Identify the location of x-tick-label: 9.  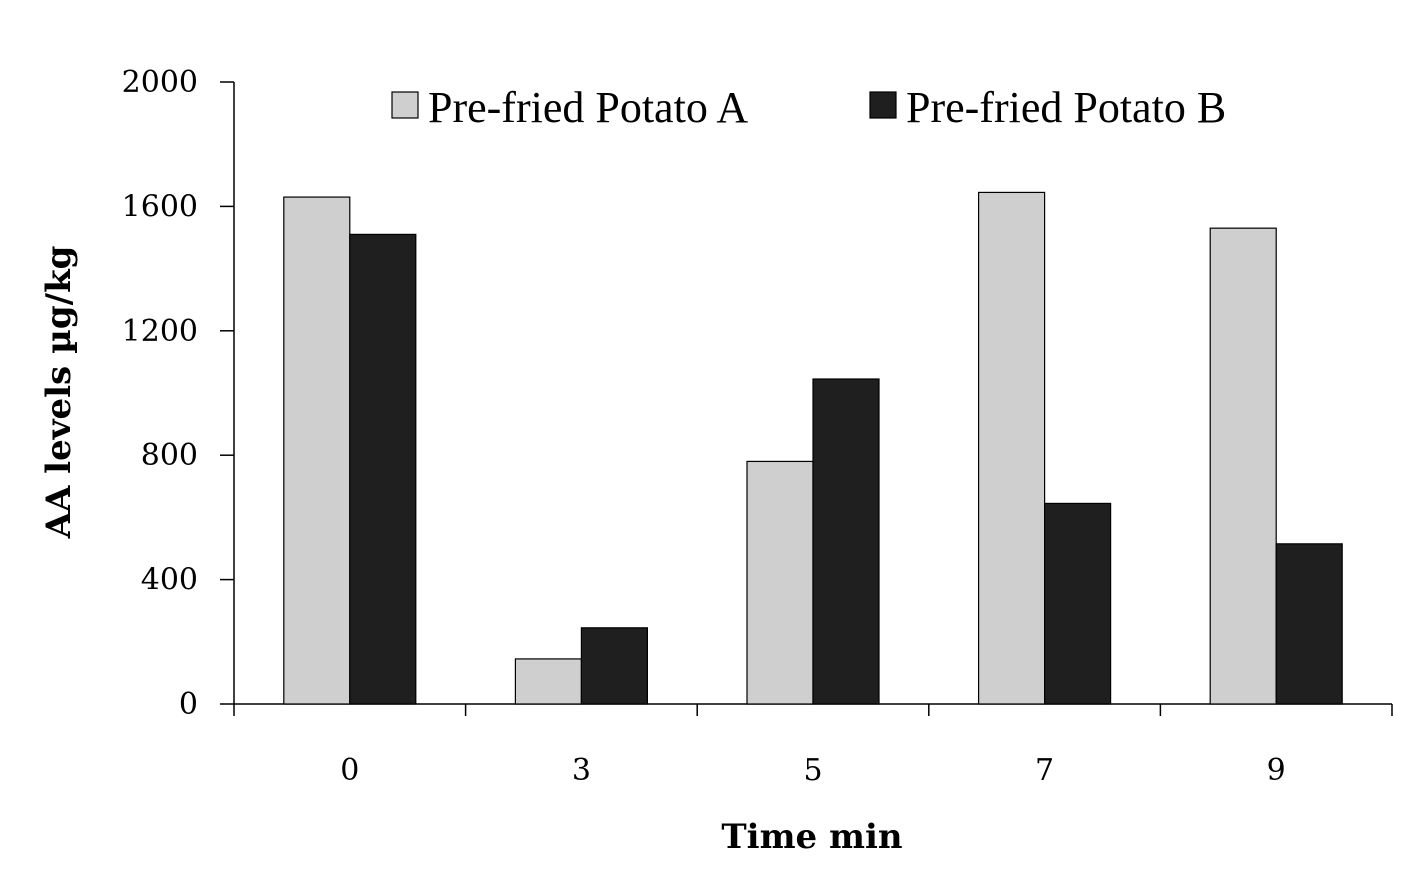
(1276, 770).